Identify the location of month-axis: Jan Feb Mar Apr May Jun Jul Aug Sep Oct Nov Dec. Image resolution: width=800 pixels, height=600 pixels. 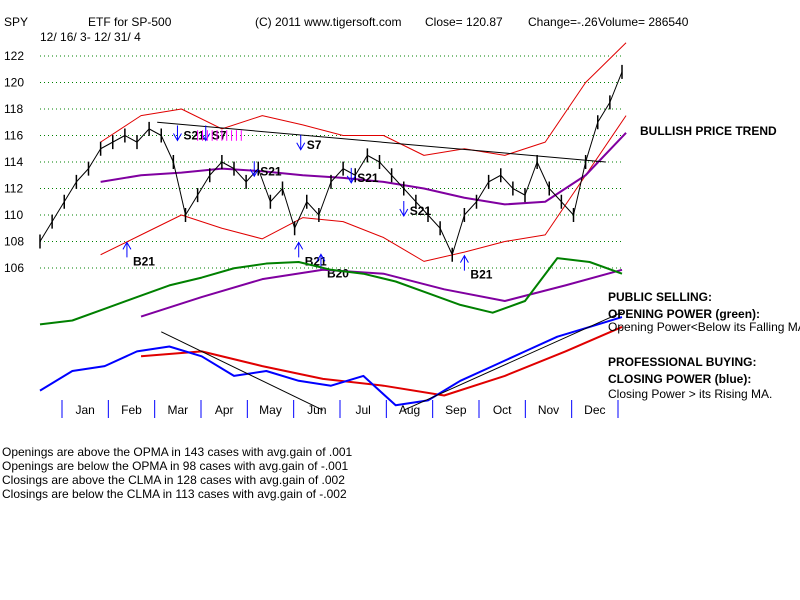
(340, 409).